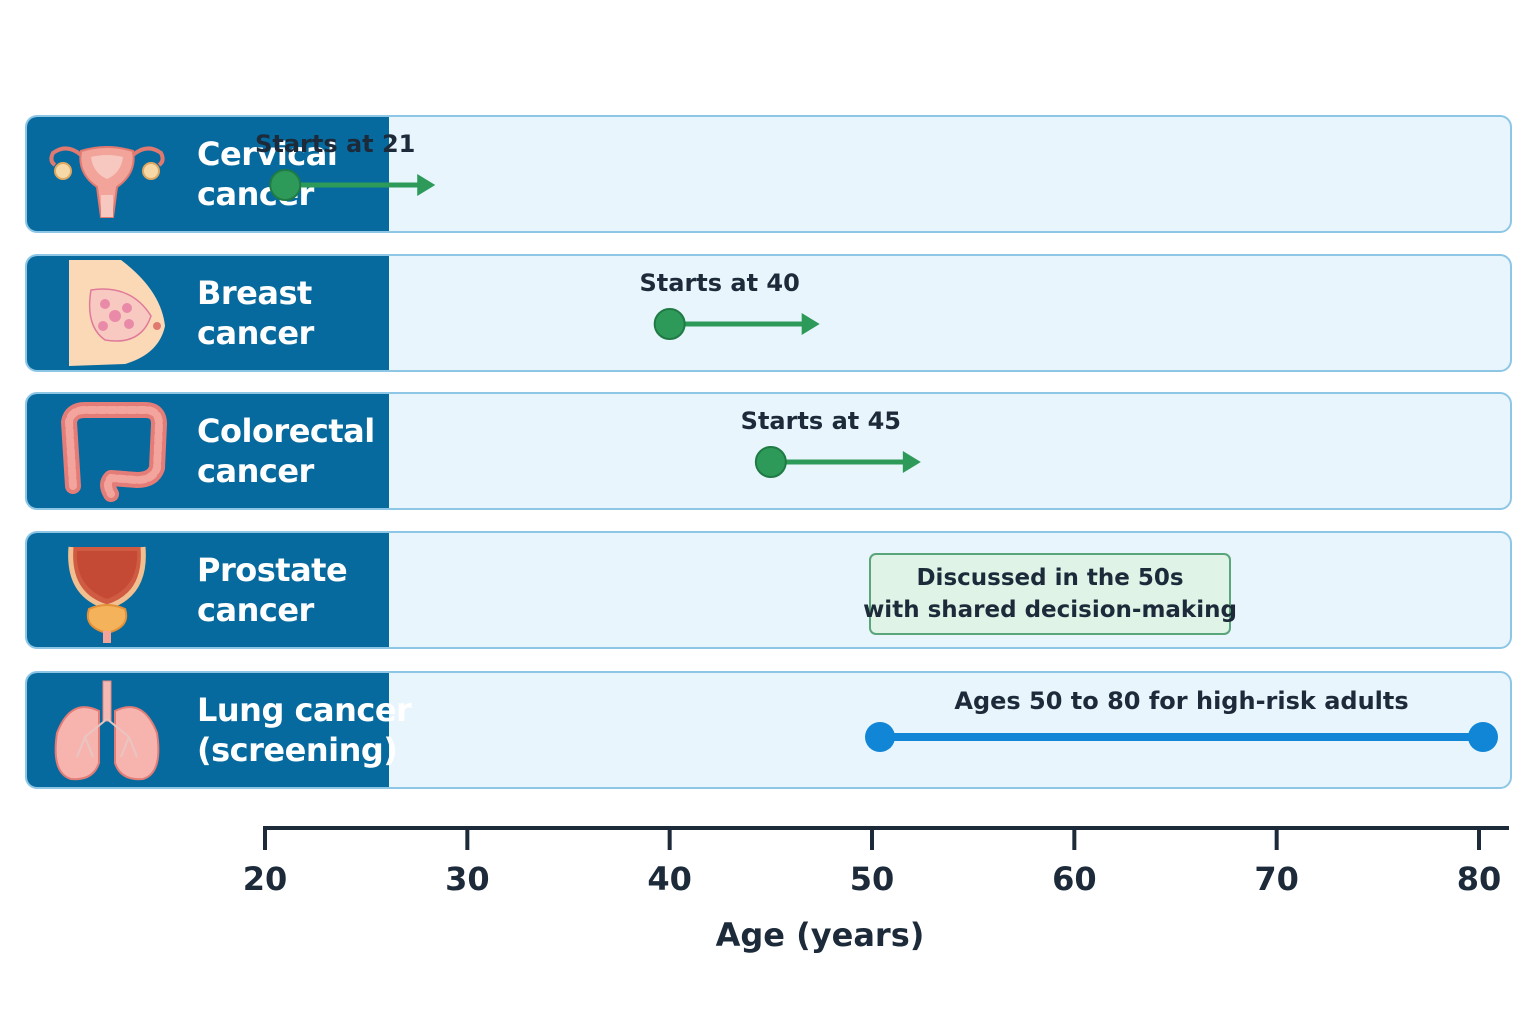  I want to click on axis-tick-label: 30, so click(467, 879).